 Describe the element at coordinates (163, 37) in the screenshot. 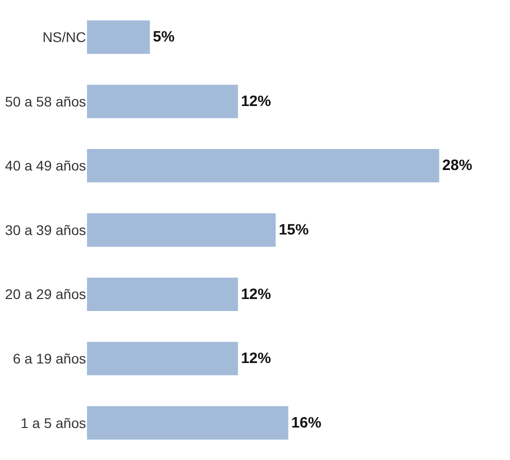

I see `data-label: 5%` at that location.